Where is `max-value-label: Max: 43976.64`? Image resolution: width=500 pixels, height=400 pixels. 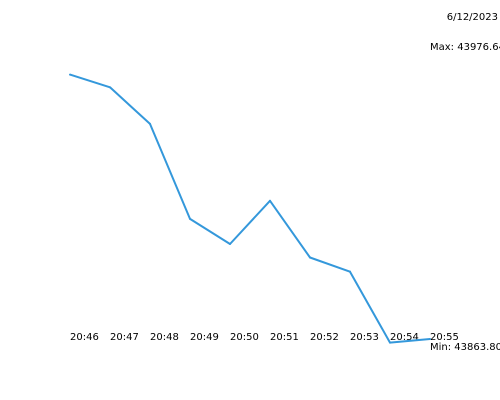
max-value-label: Max: 43976.64 is located at coordinates (465, 47).